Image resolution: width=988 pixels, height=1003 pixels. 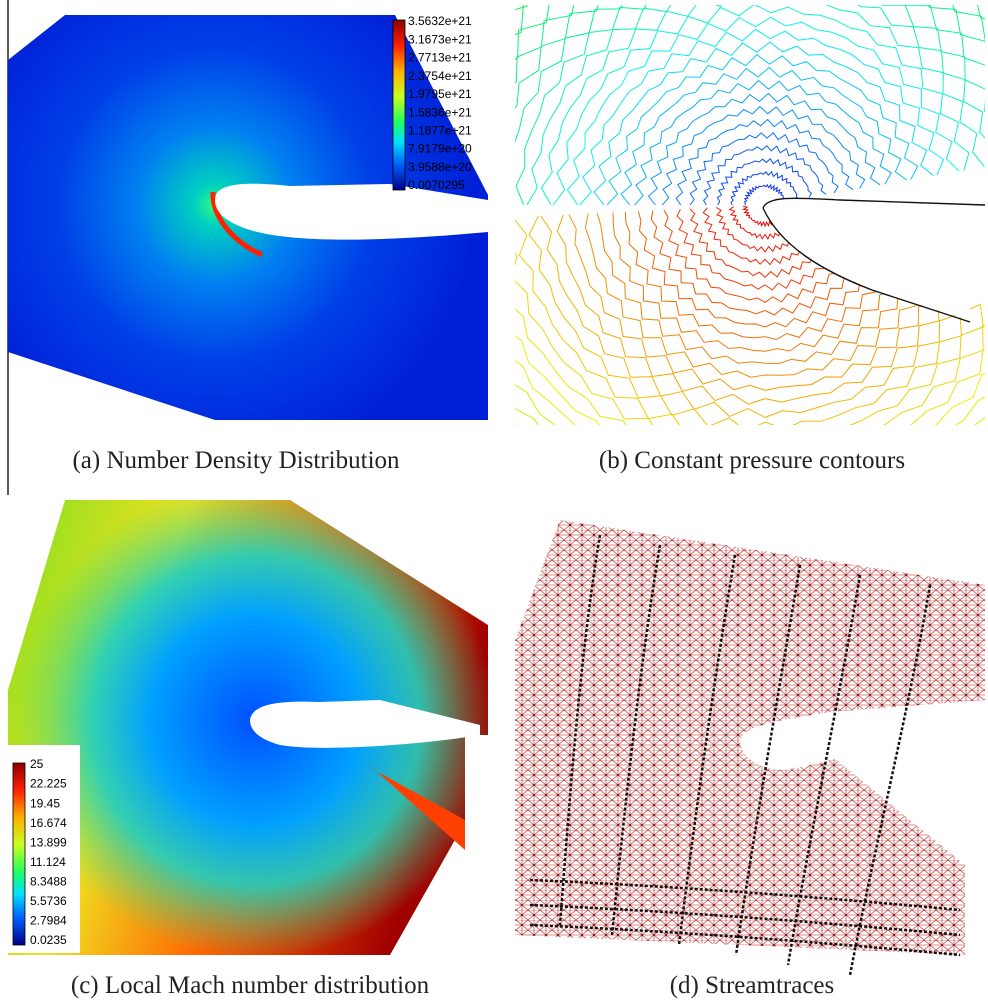 I want to click on colorbar-label: 1.1877e+21, so click(x=440, y=131).